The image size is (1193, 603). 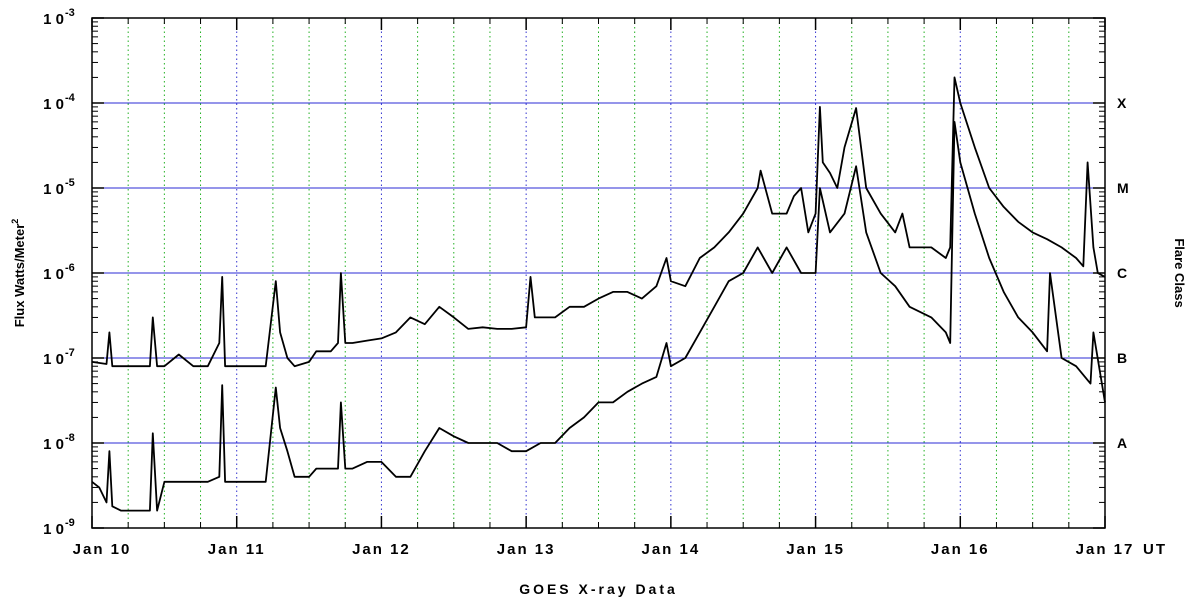 I want to click on y-tick-exponent: -8, so click(x=70, y=438).